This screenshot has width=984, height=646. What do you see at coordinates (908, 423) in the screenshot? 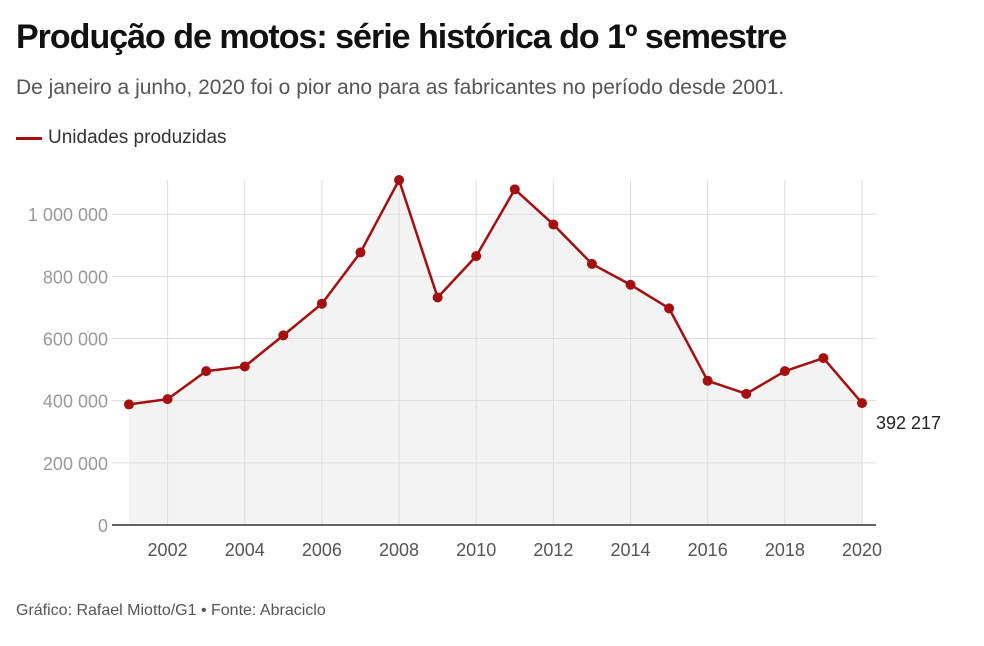
I see `end-value-label: 392 217` at bounding box center [908, 423].